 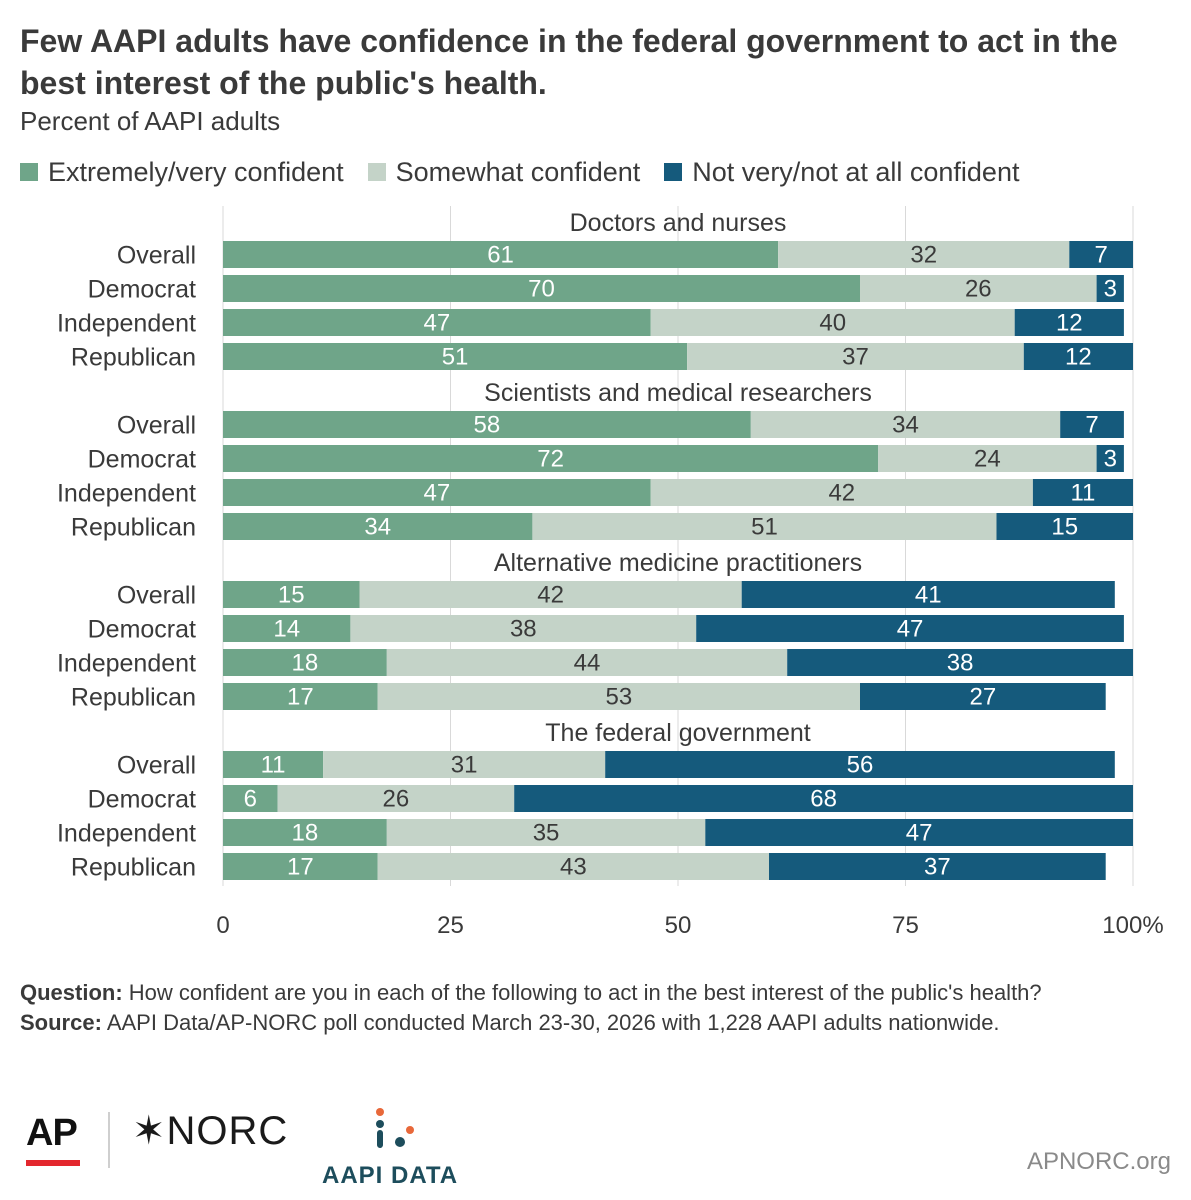 I want to click on legend-label-not-very: Not very/not at all confident, so click(x=856, y=171).